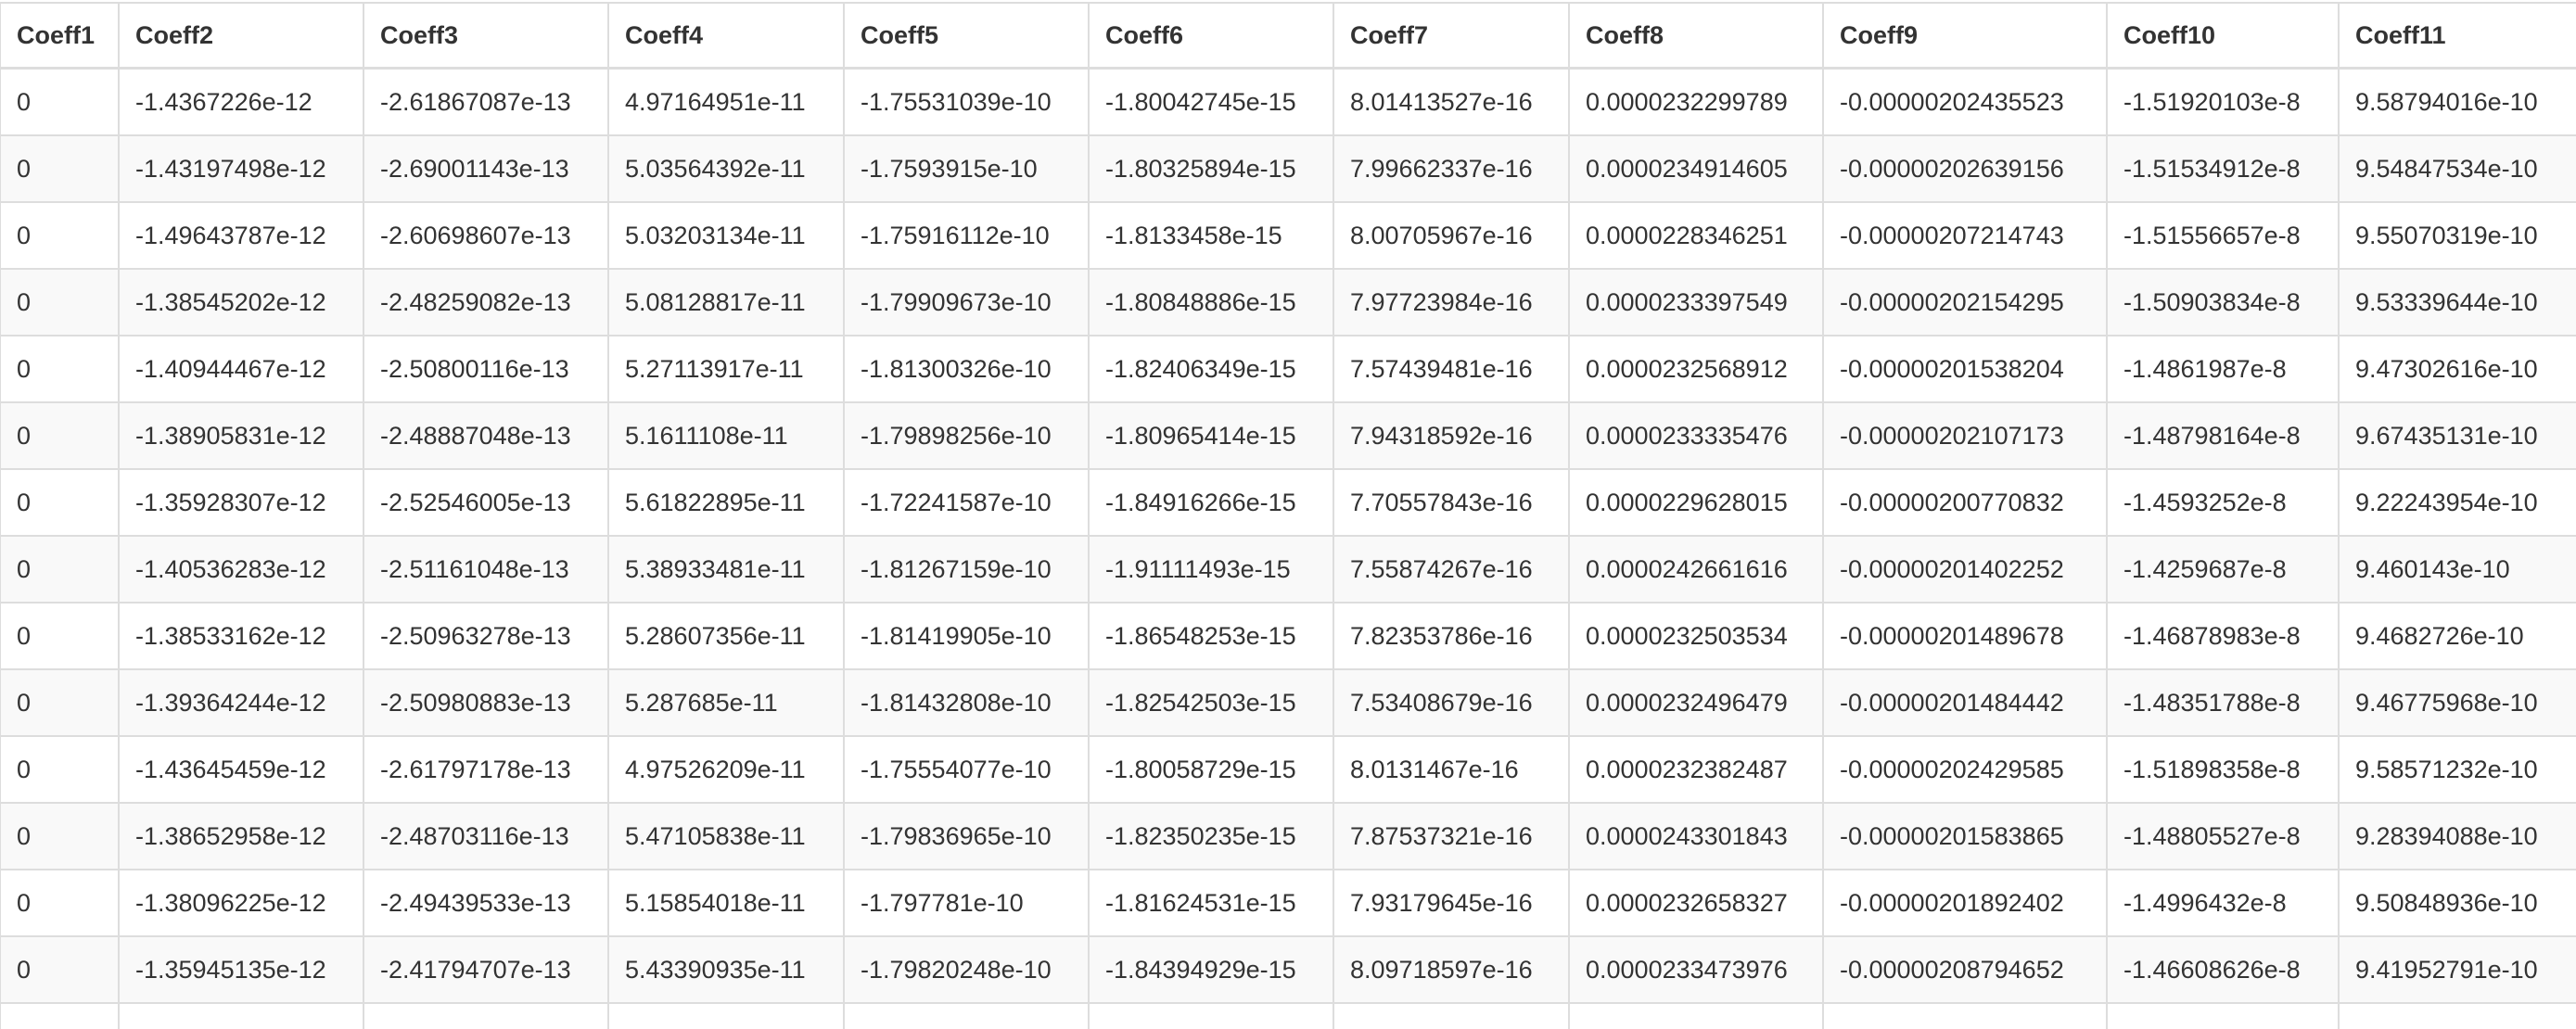 This screenshot has width=2576, height=1029. I want to click on table-cell-coeff3: -2.61797178e-13, so click(486, 769).